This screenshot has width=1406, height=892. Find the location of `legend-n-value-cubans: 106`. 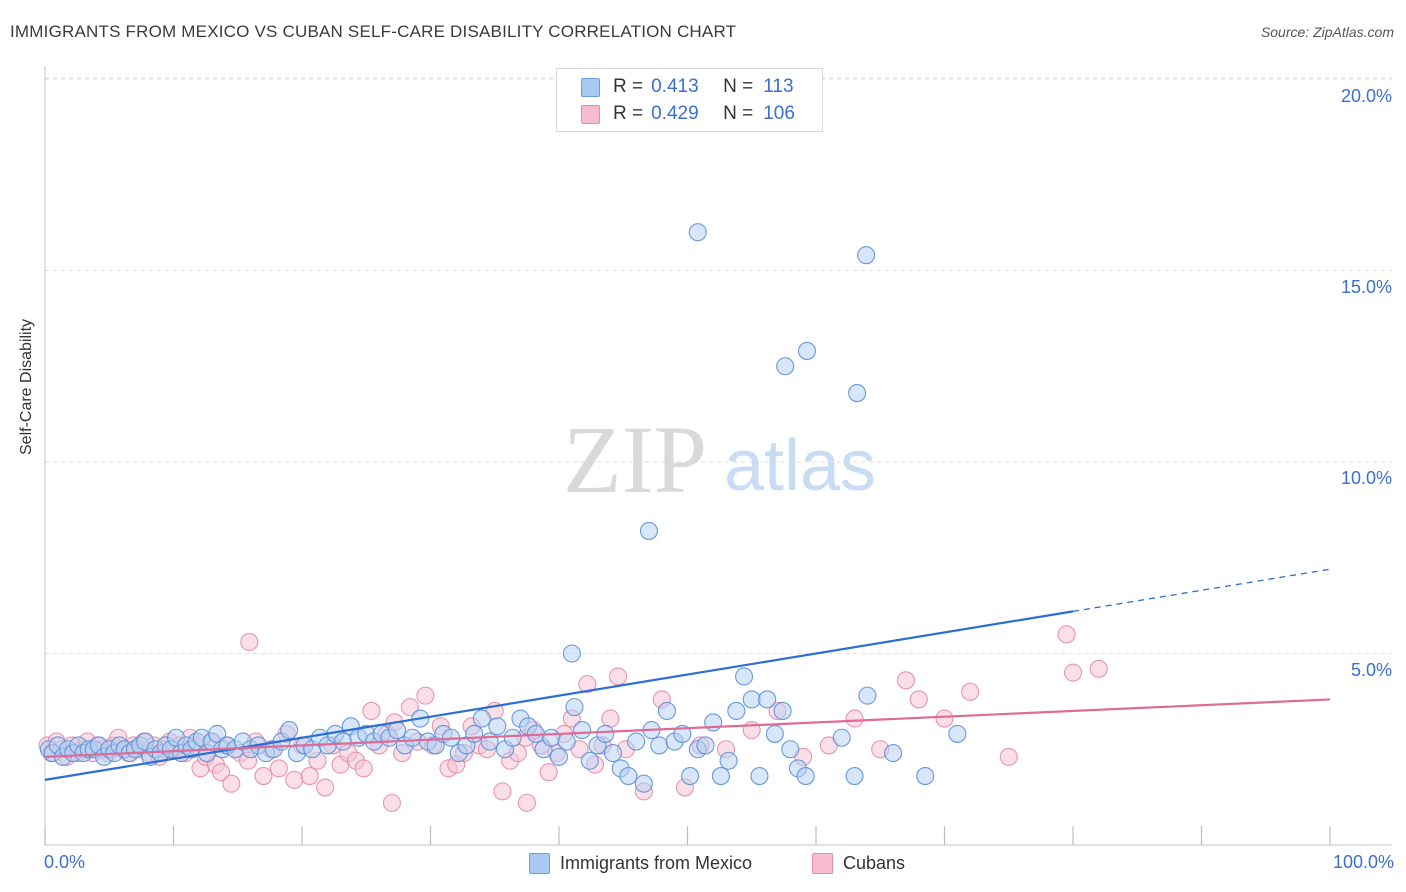

legend-n-value-cubans: 106 is located at coordinates (779, 113).